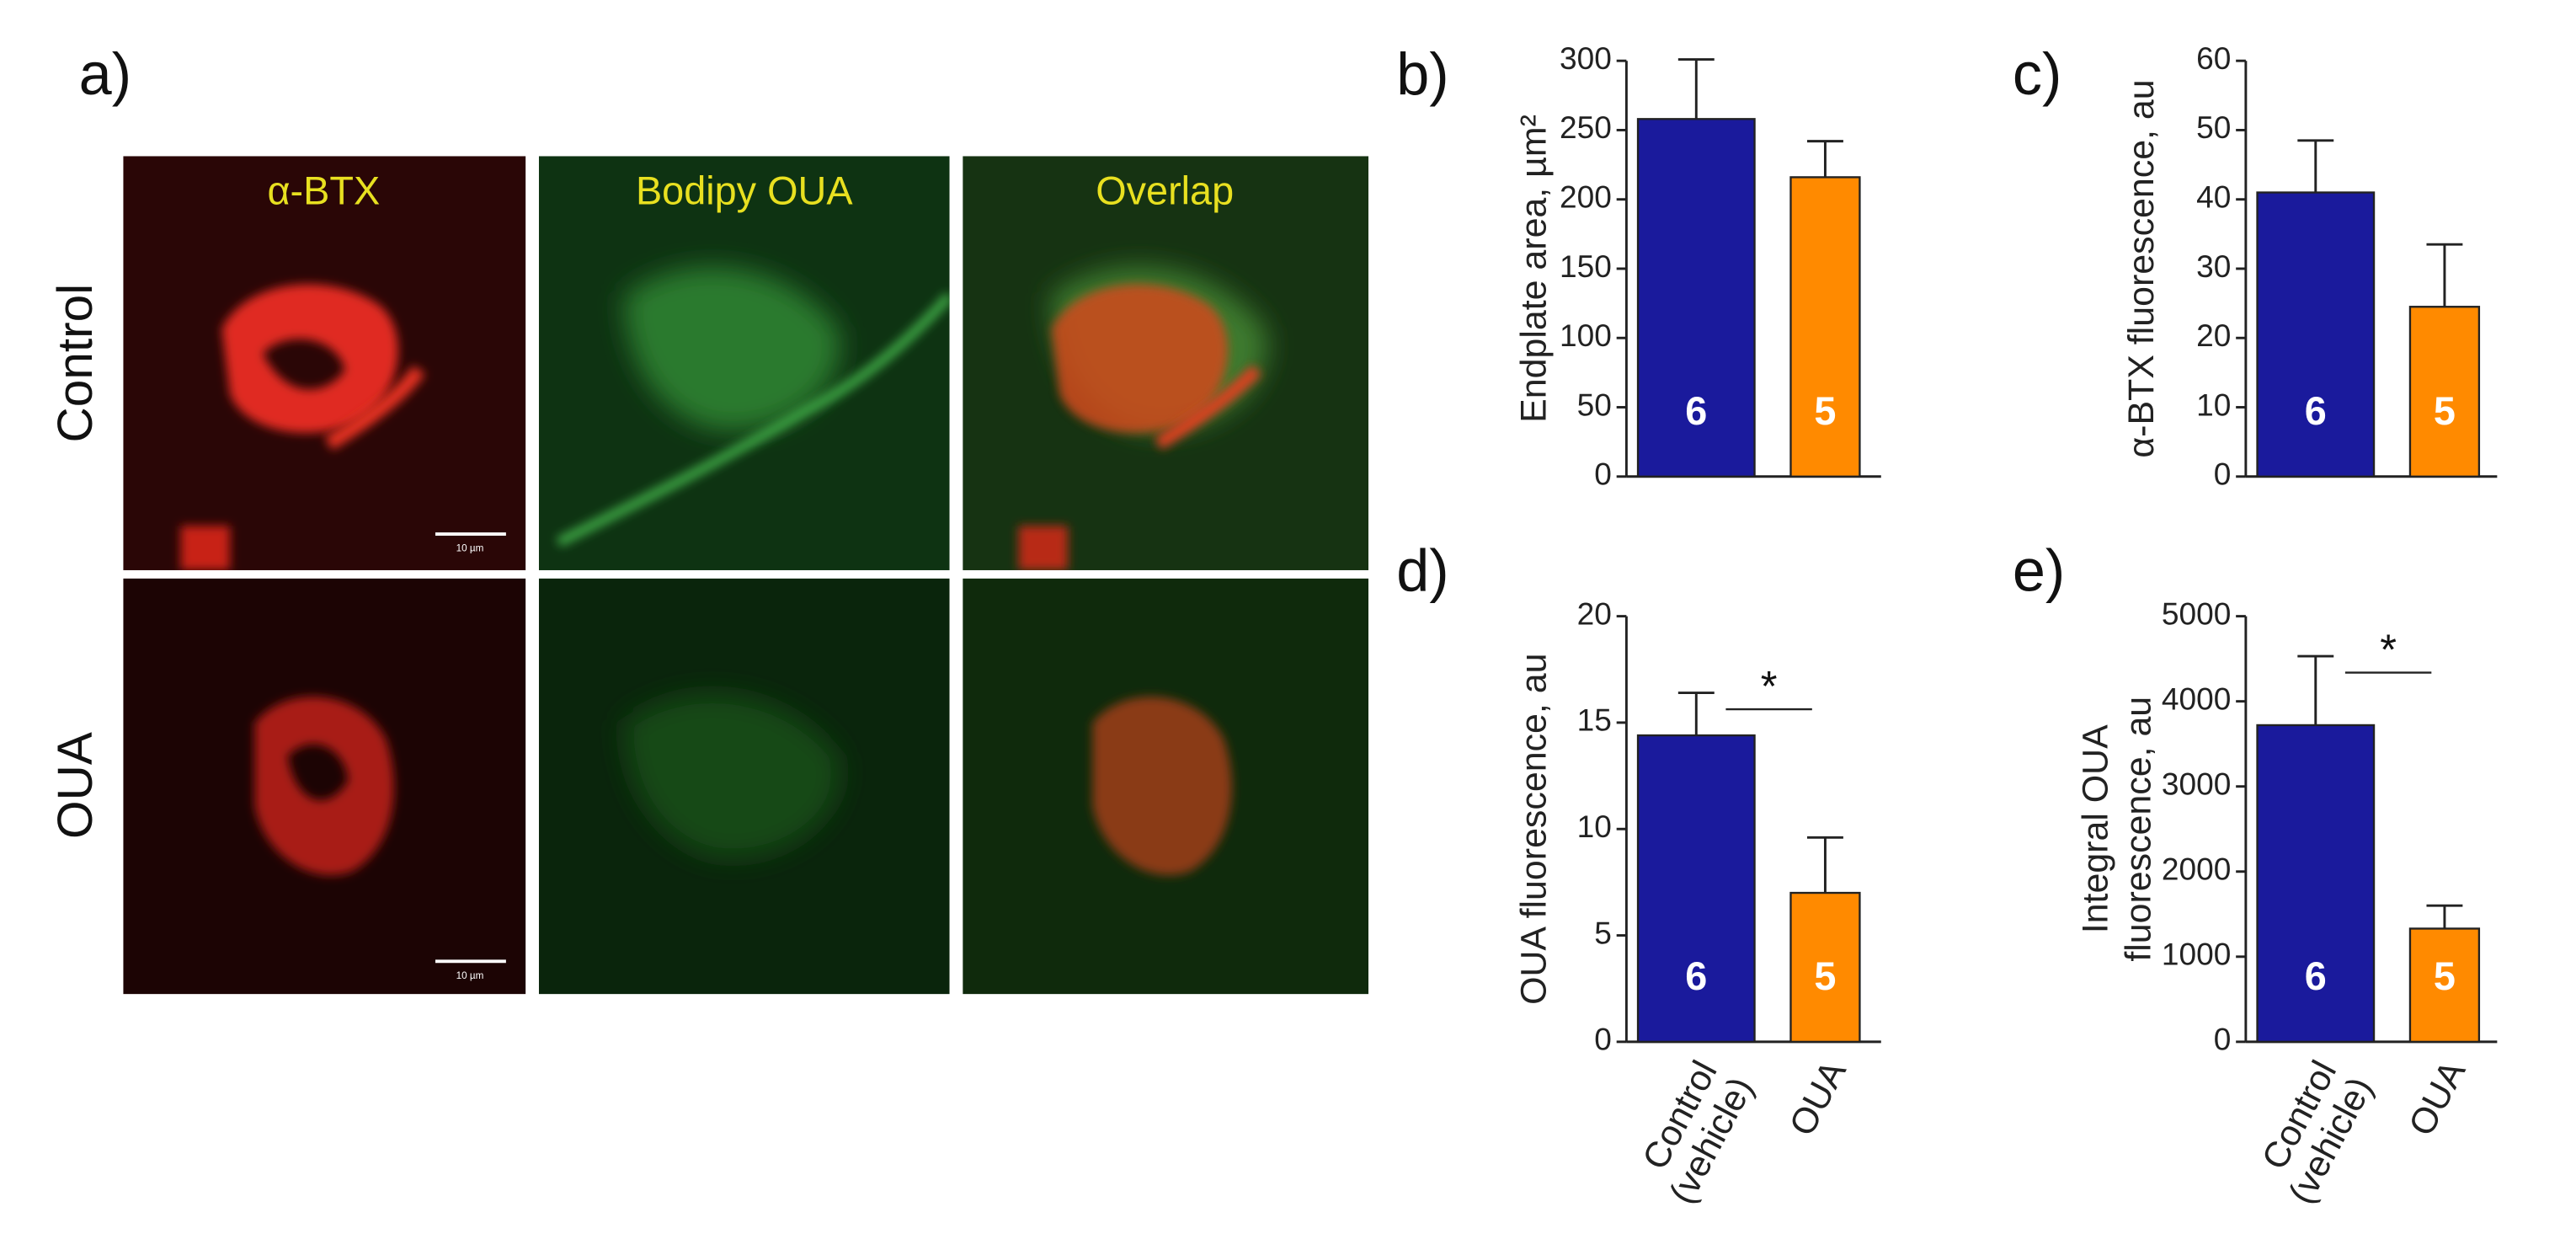  What do you see at coordinates (2196, 954) in the screenshot?
I see `y-tick-label: 1000` at bounding box center [2196, 954].